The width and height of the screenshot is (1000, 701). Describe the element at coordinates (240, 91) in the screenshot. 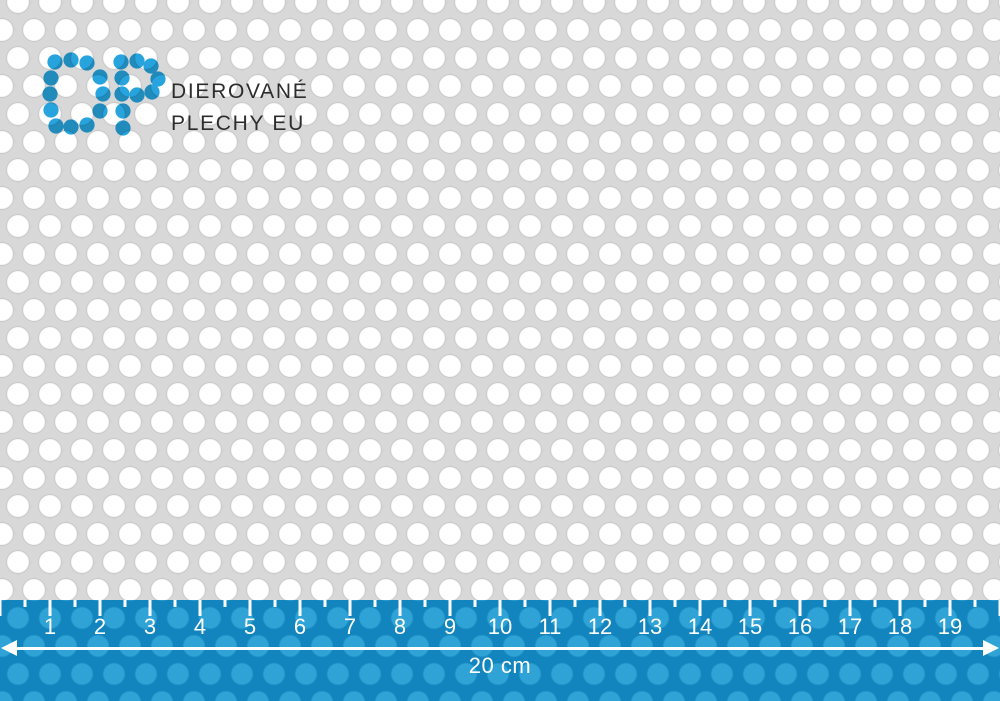

I see `brand-line-1: DIEROVANÉ` at that location.